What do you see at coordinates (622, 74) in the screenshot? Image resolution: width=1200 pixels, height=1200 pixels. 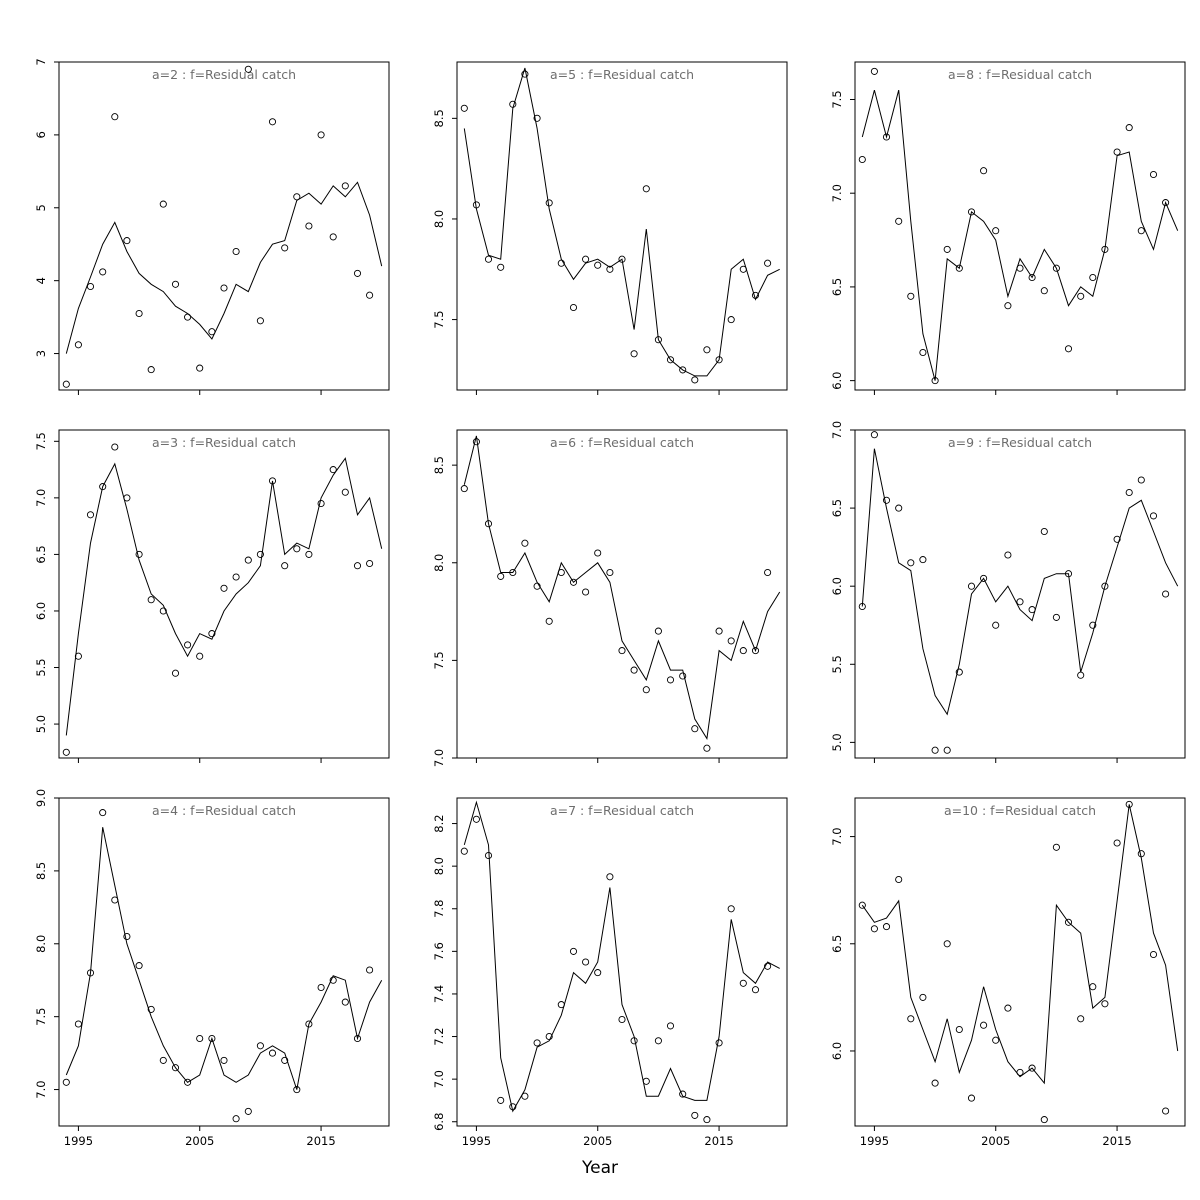 I see `panel-title: a=5 : f=Residual catch` at bounding box center [622, 74].